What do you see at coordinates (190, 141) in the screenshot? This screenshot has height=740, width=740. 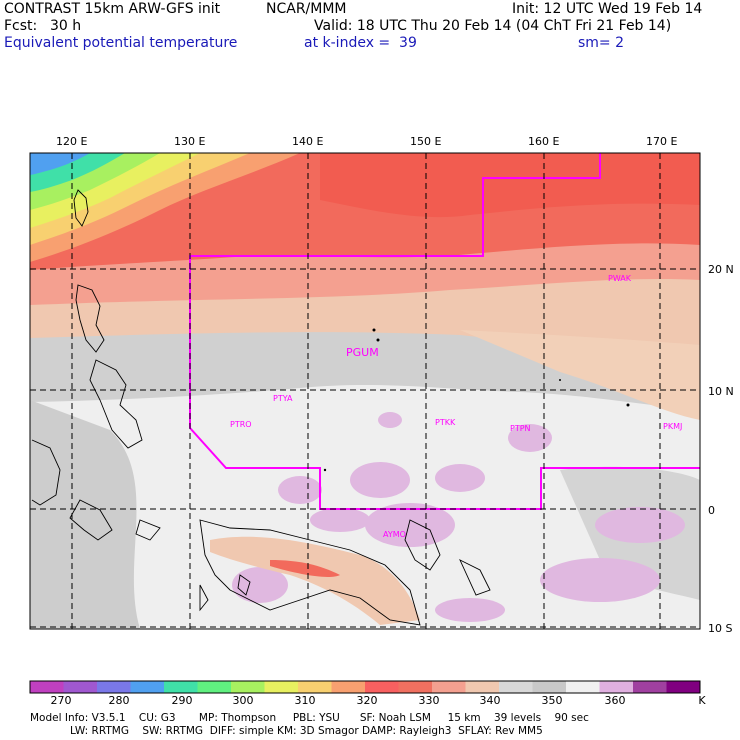 I see `lon-label-130e: 130 E` at bounding box center [190, 141].